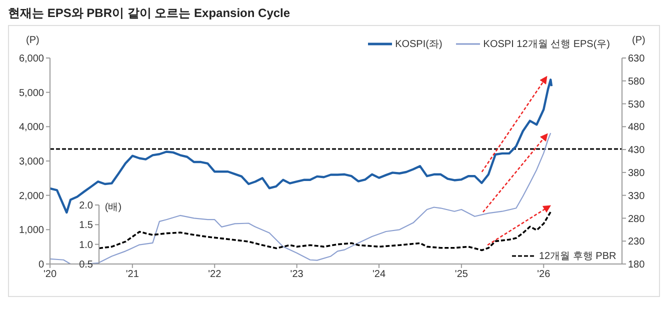  What do you see at coordinates (637, 173) in the screenshot?
I see `y2-tick-label: 380` at bounding box center [637, 173].